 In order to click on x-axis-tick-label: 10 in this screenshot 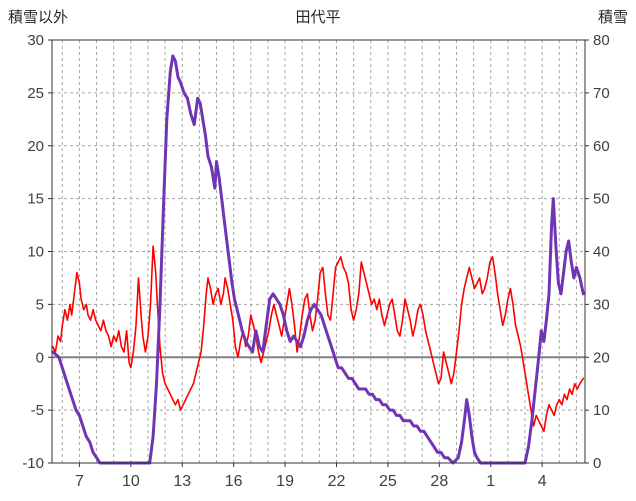, I will do `click(131, 481)`.